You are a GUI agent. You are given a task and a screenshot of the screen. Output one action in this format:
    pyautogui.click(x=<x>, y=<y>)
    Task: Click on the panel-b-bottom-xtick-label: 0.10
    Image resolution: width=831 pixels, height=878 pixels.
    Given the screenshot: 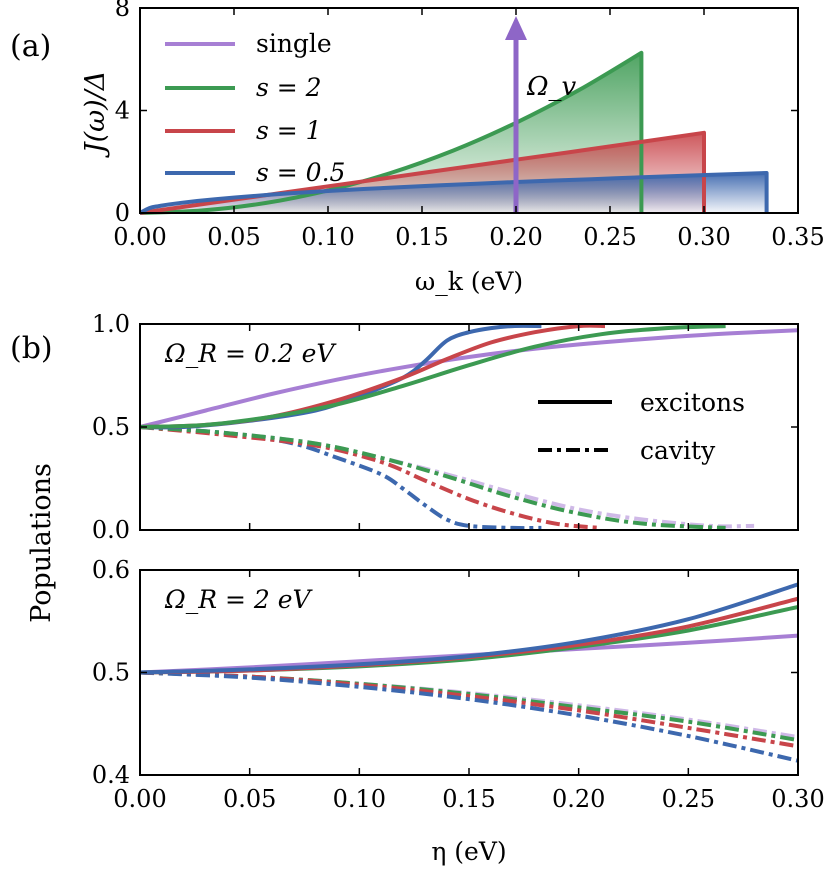 What is the action you would take?
    pyautogui.click(x=359, y=799)
    